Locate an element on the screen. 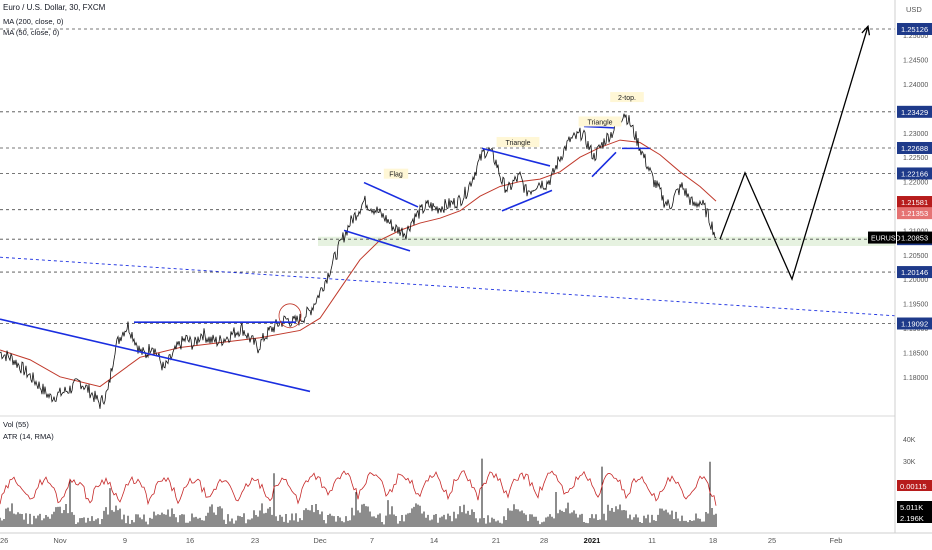 Image resolution: width=932 pixels, height=550 pixels. price-tick-label: 1.20000 is located at coordinates (915, 280).